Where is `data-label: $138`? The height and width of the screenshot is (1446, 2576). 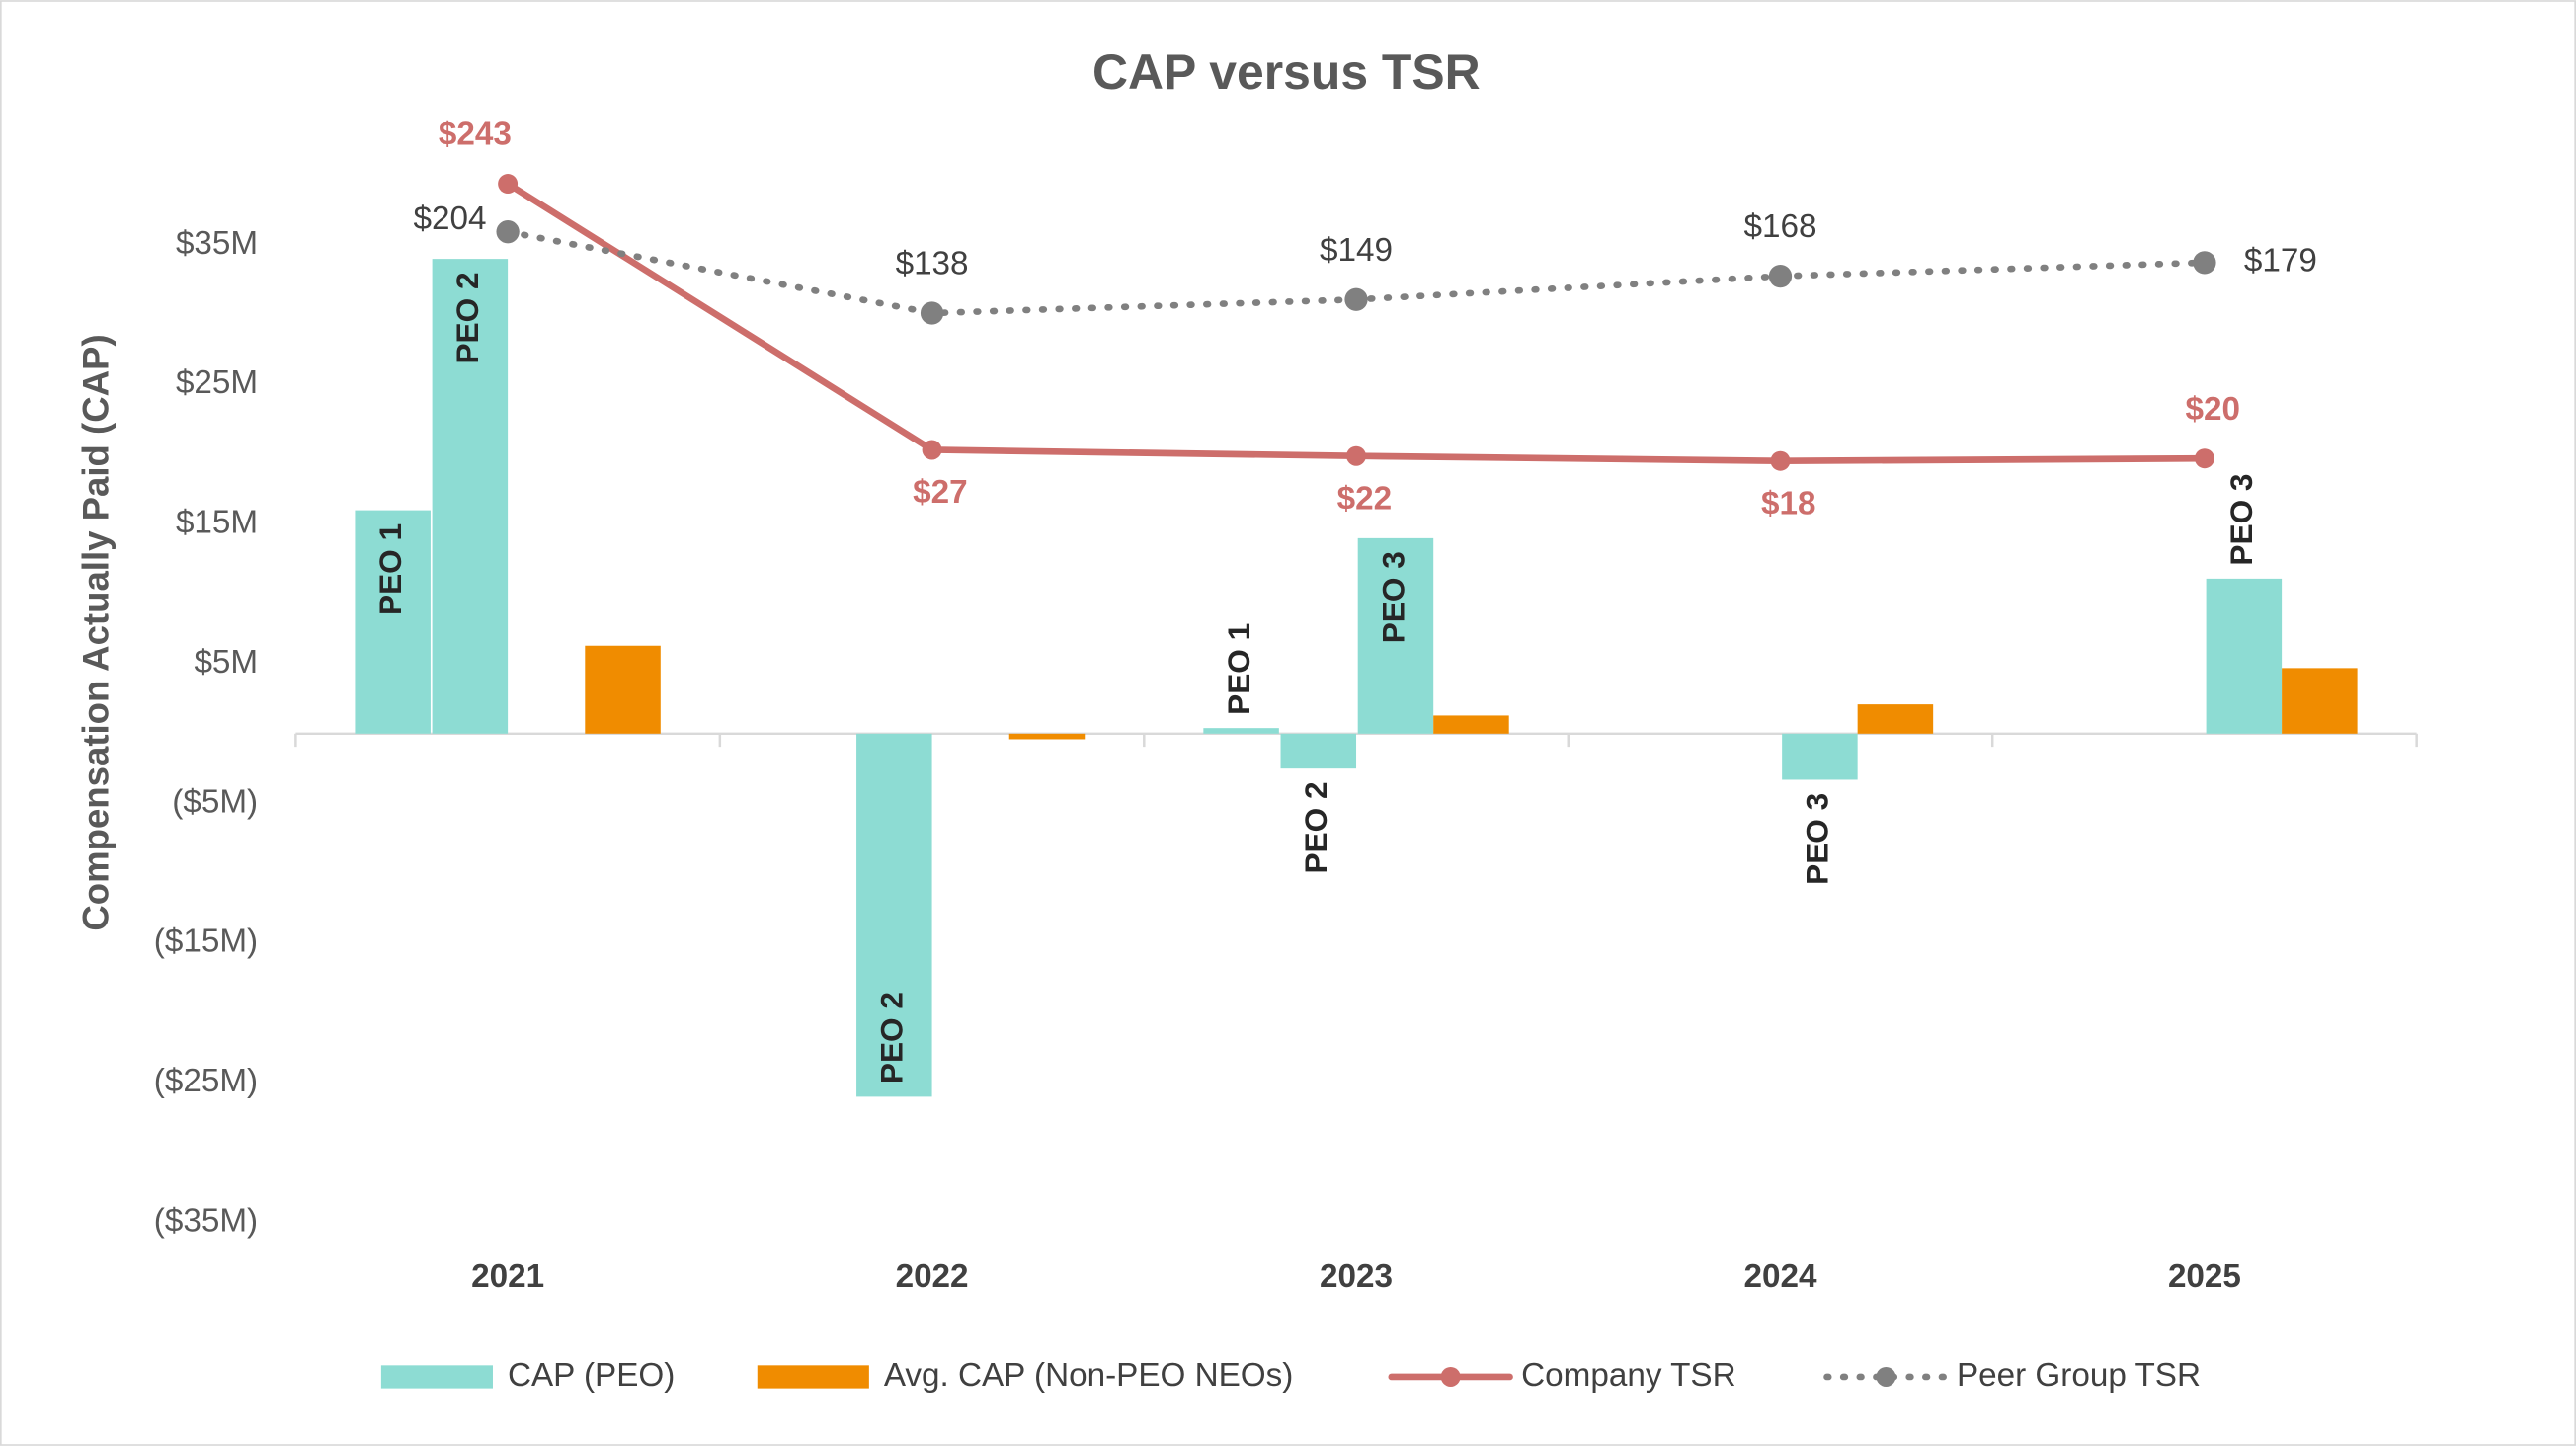
data-label: $138 is located at coordinates (932, 264).